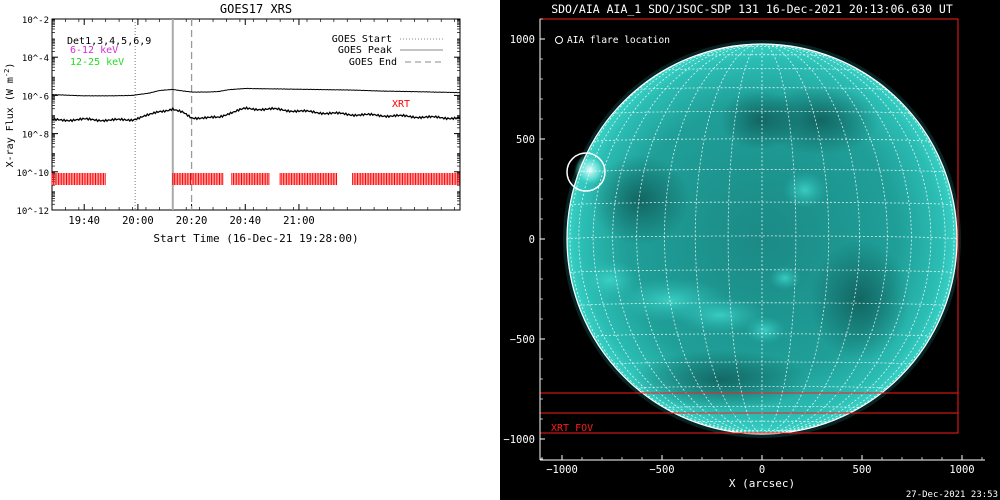 The height and width of the screenshot is (500, 1000). Describe the element at coordinates (762, 470) in the screenshot. I see `aia-x-tick-label: 0` at that location.